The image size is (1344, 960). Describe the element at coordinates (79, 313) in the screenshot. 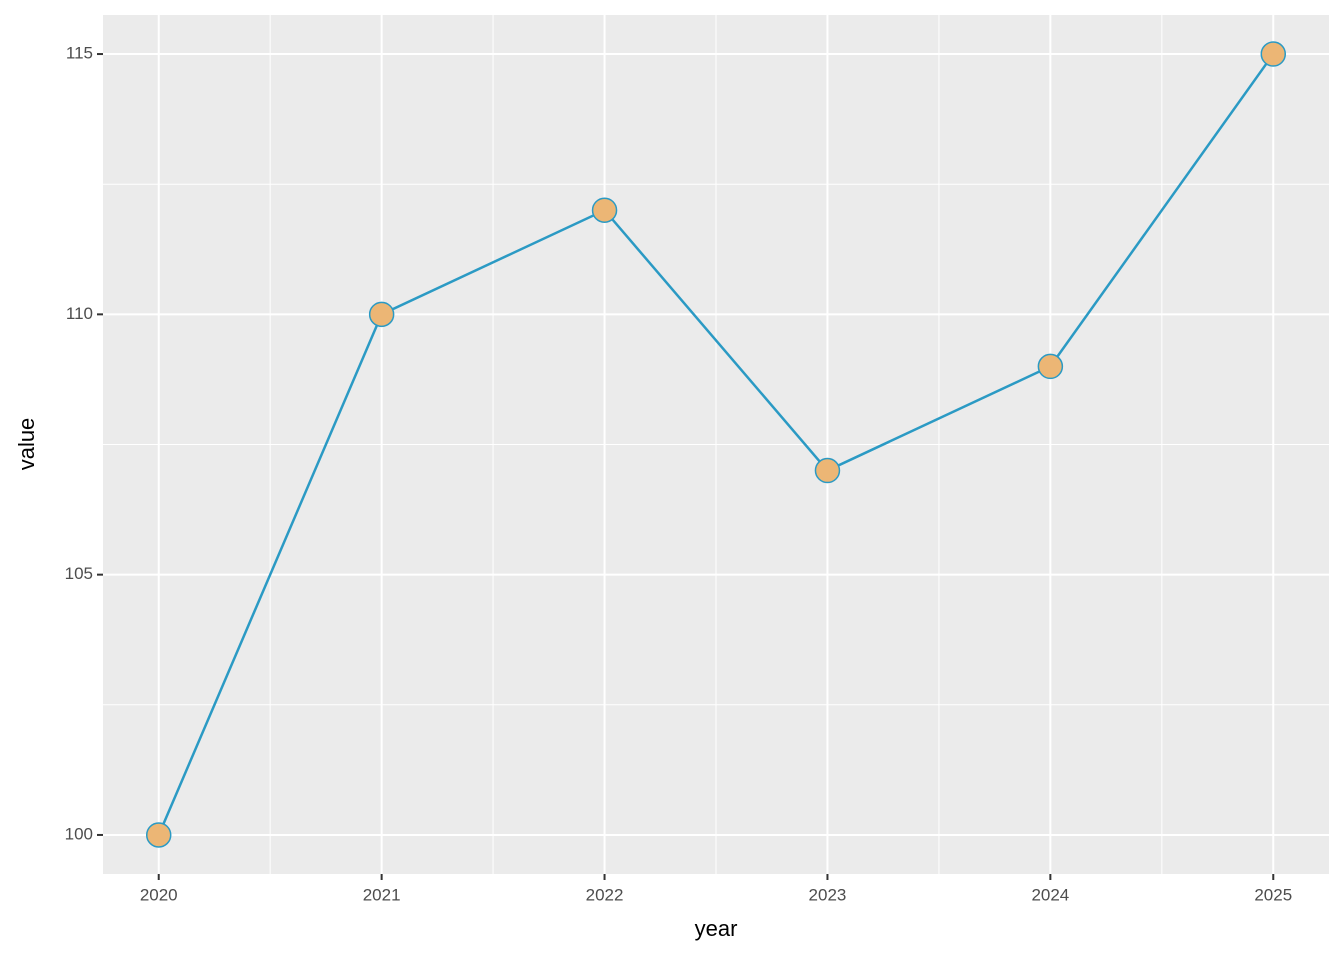

I see `y-tick-label: 110` at that location.